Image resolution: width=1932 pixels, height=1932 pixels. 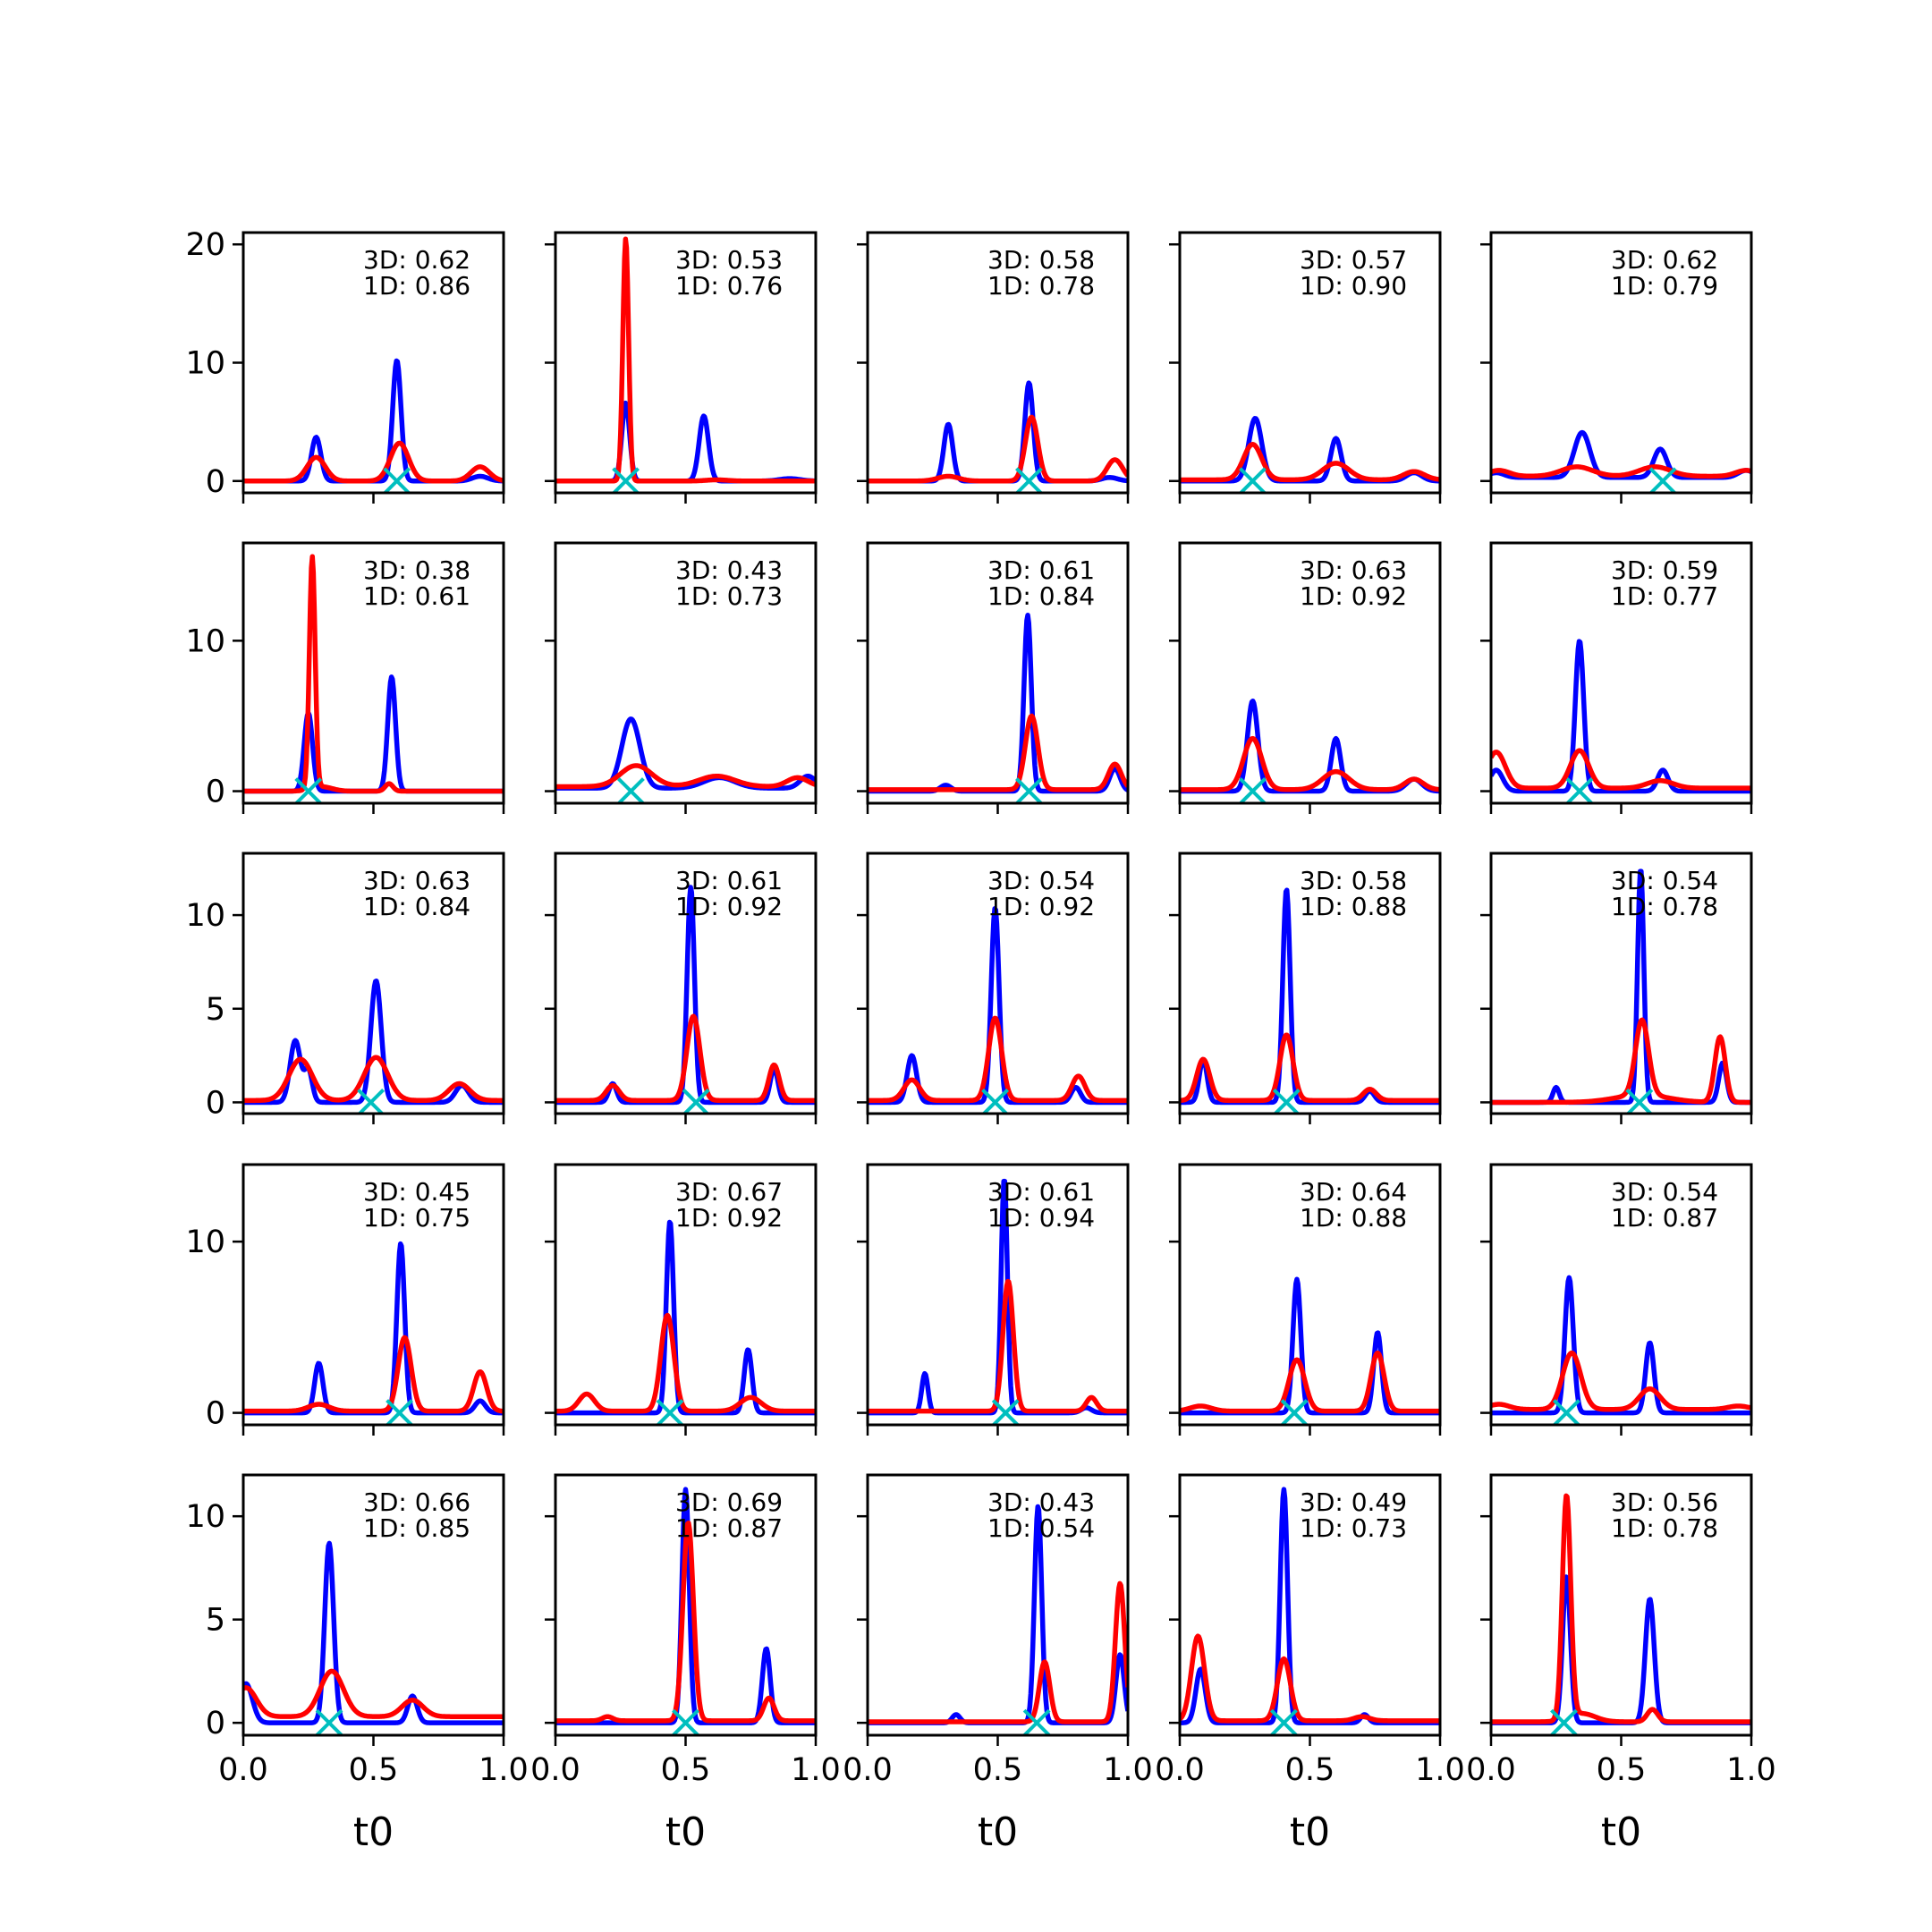 What do you see at coordinates (416, 880) in the screenshot?
I see `panel-annotation: 3D: 0.63` at bounding box center [416, 880].